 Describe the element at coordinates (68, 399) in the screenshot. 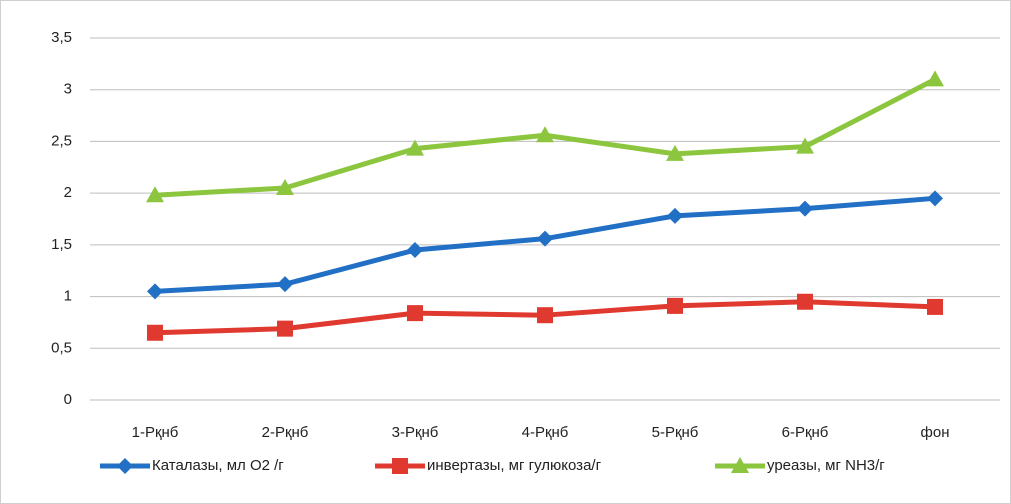

I see `y-tick-label: 0` at that location.